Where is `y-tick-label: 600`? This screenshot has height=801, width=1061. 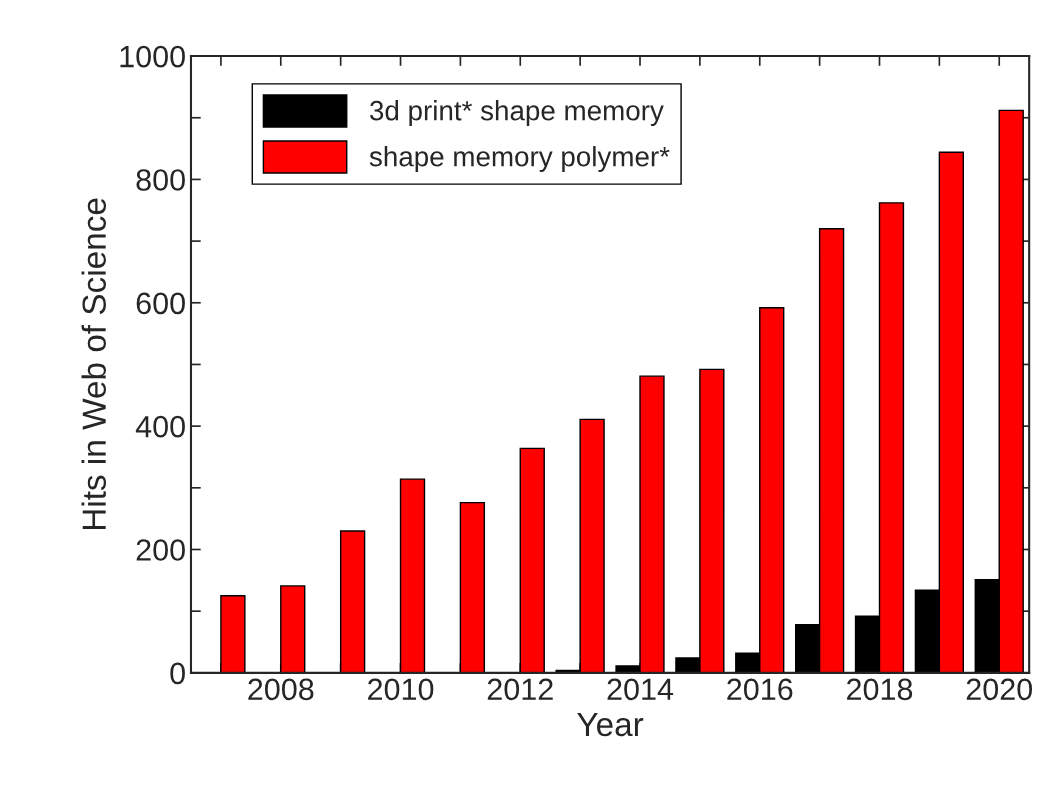
y-tick-label: 600 is located at coordinates (160, 303).